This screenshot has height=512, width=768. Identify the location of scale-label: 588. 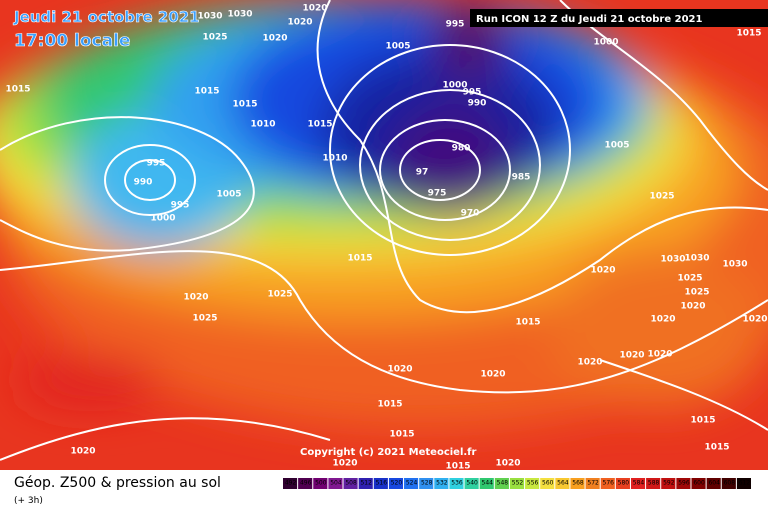
(654, 483).